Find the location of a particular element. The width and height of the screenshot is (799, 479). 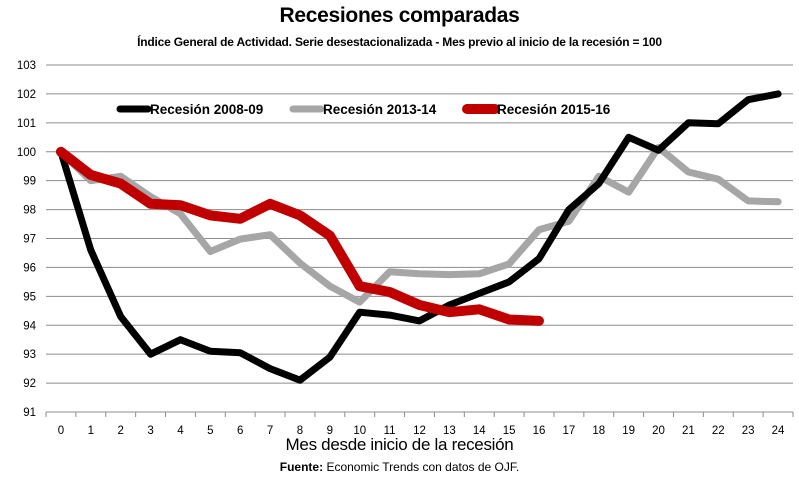

x-tick-label: 12 is located at coordinates (419, 431).